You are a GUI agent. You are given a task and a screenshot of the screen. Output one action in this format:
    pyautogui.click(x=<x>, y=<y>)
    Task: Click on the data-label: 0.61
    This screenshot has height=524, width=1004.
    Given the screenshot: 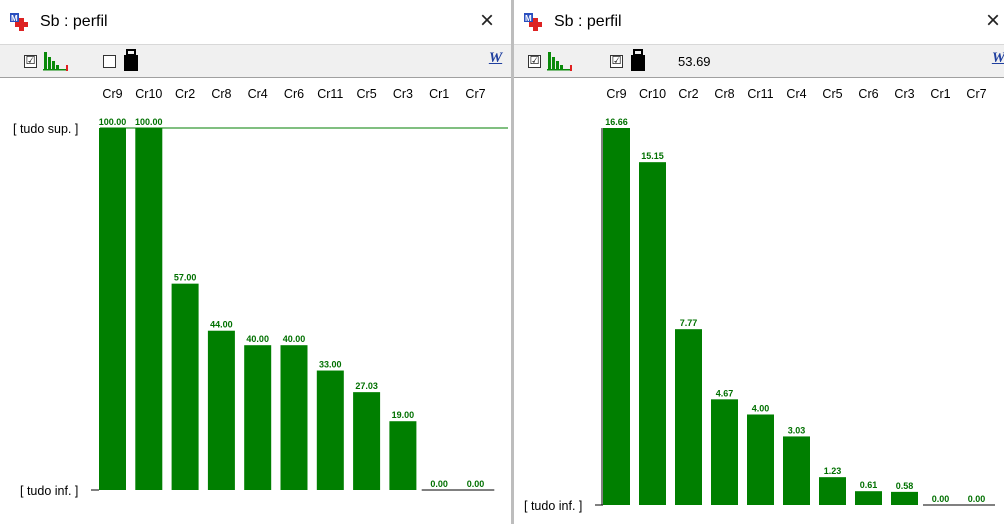 What is the action you would take?
    pyautogui.click(x=869, y=485)
    